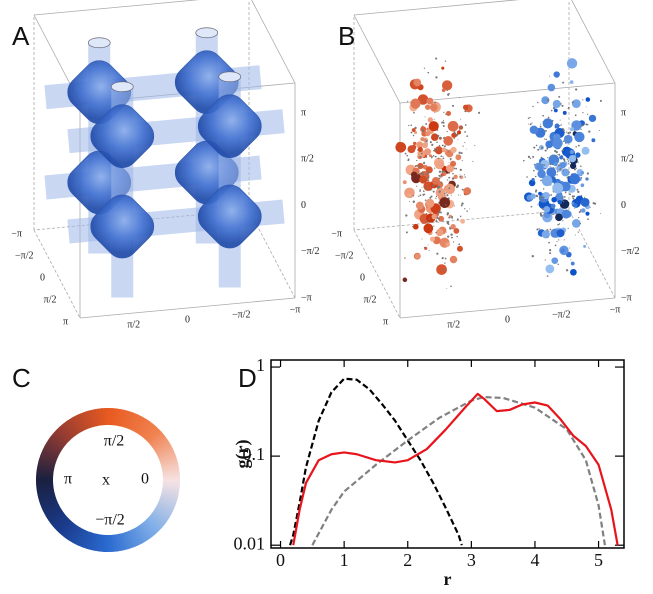  What do you see at coordinates (376, 461) in the screenshot?
I see `series-line` at bounding box center [376, 461].